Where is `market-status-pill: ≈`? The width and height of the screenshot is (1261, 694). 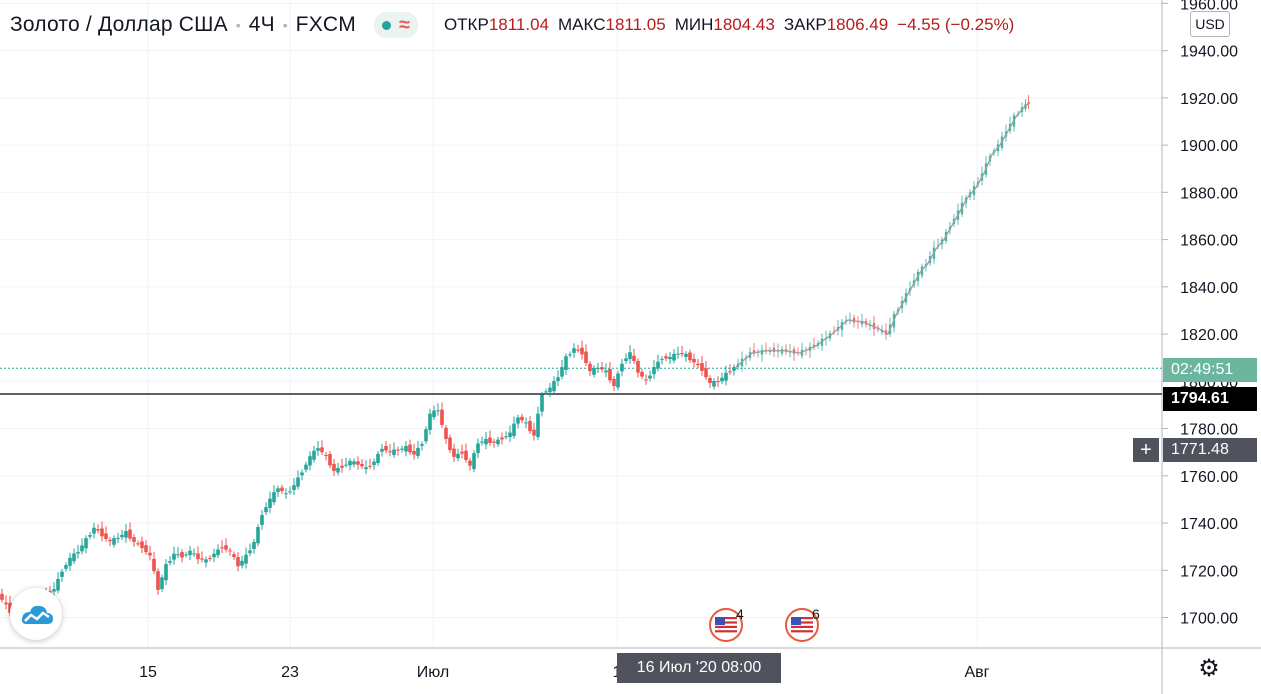
market-status-pill: ≈ is located at coordinates (395, 25).